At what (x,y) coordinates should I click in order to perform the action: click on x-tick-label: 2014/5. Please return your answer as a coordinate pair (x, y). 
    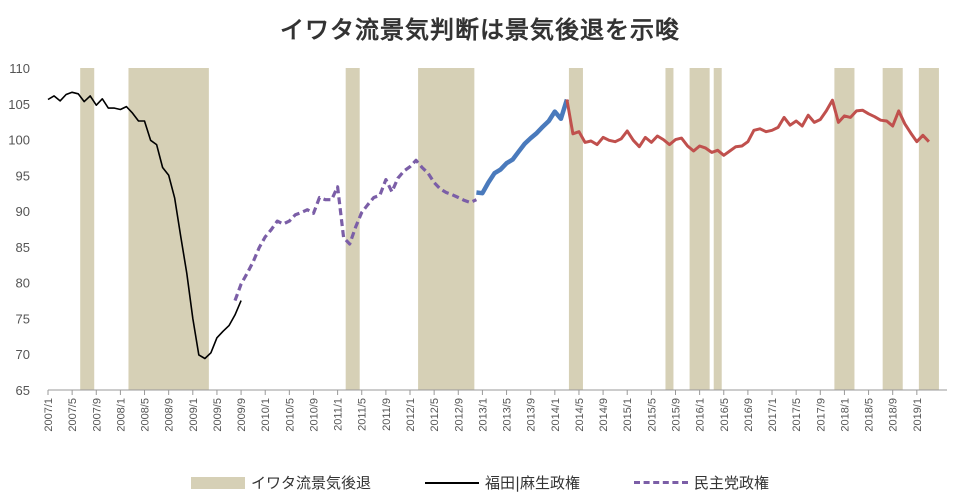
    Looking at the image, I should click on (580, 415).